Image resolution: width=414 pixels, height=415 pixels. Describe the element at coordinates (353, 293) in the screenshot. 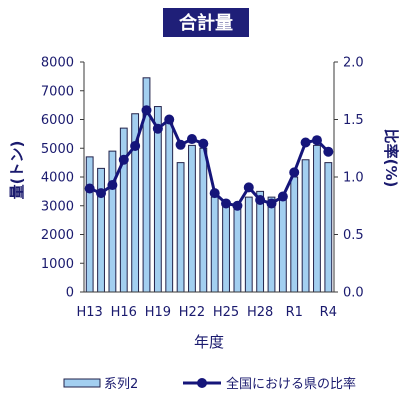

I see `y-axis-right-tick-label: 0.0` at that location.